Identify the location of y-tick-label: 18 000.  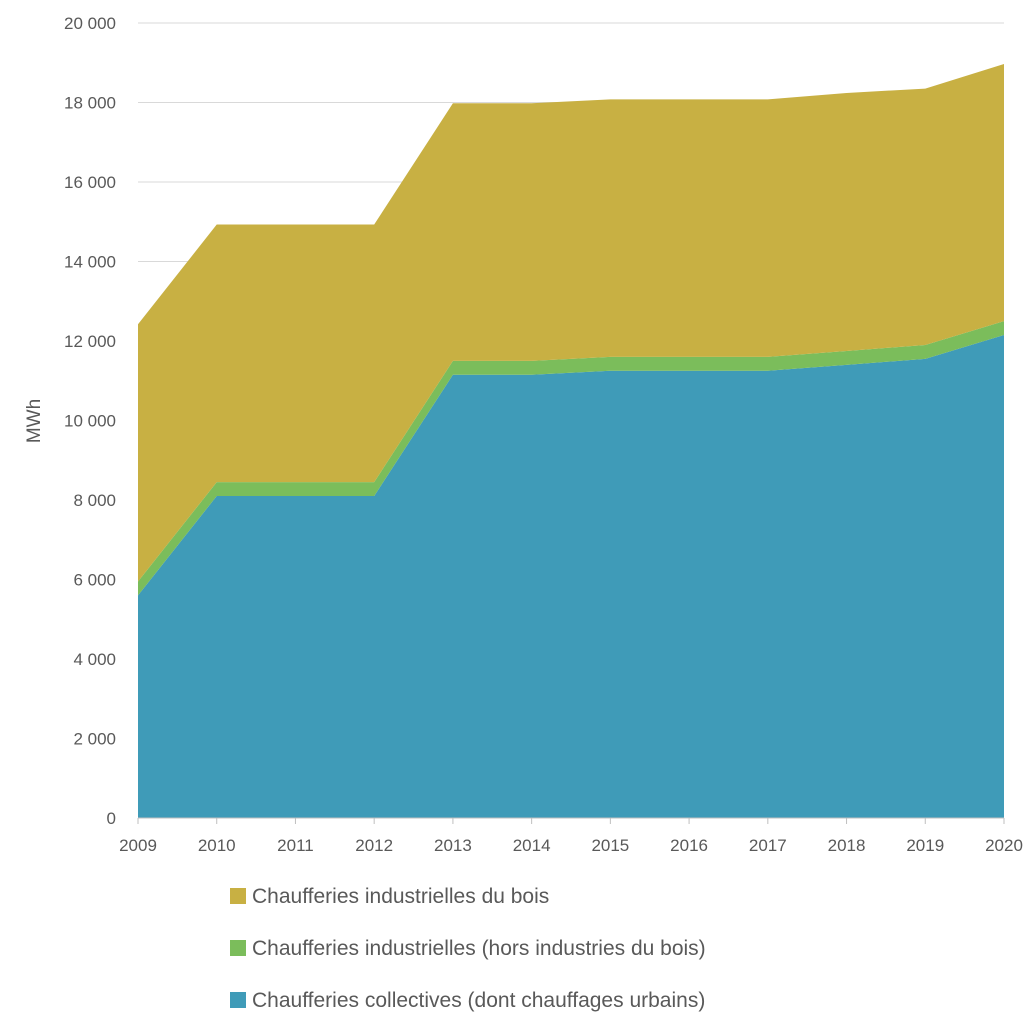
(90, 103).